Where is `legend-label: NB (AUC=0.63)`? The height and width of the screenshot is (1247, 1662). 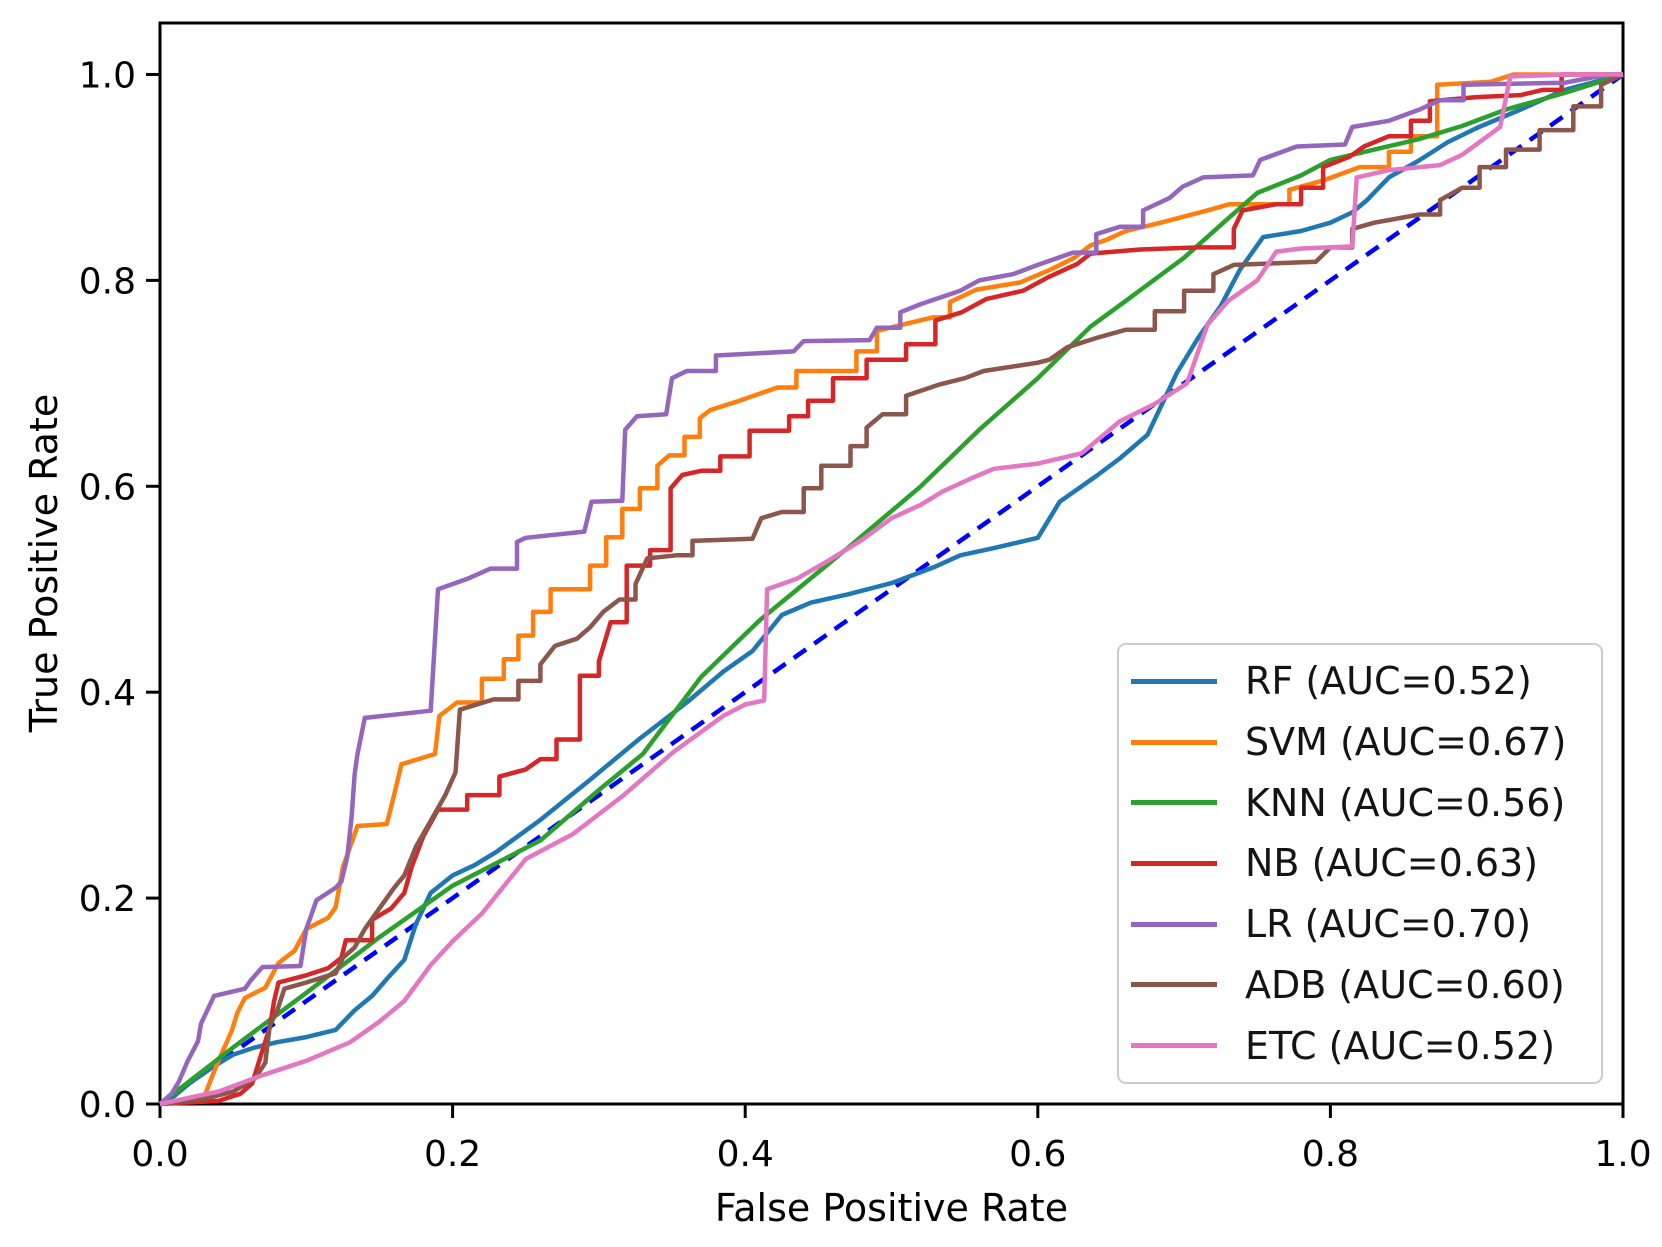 legend-label: NB (AUC=0.63) is located at coordinates (1392, 863).